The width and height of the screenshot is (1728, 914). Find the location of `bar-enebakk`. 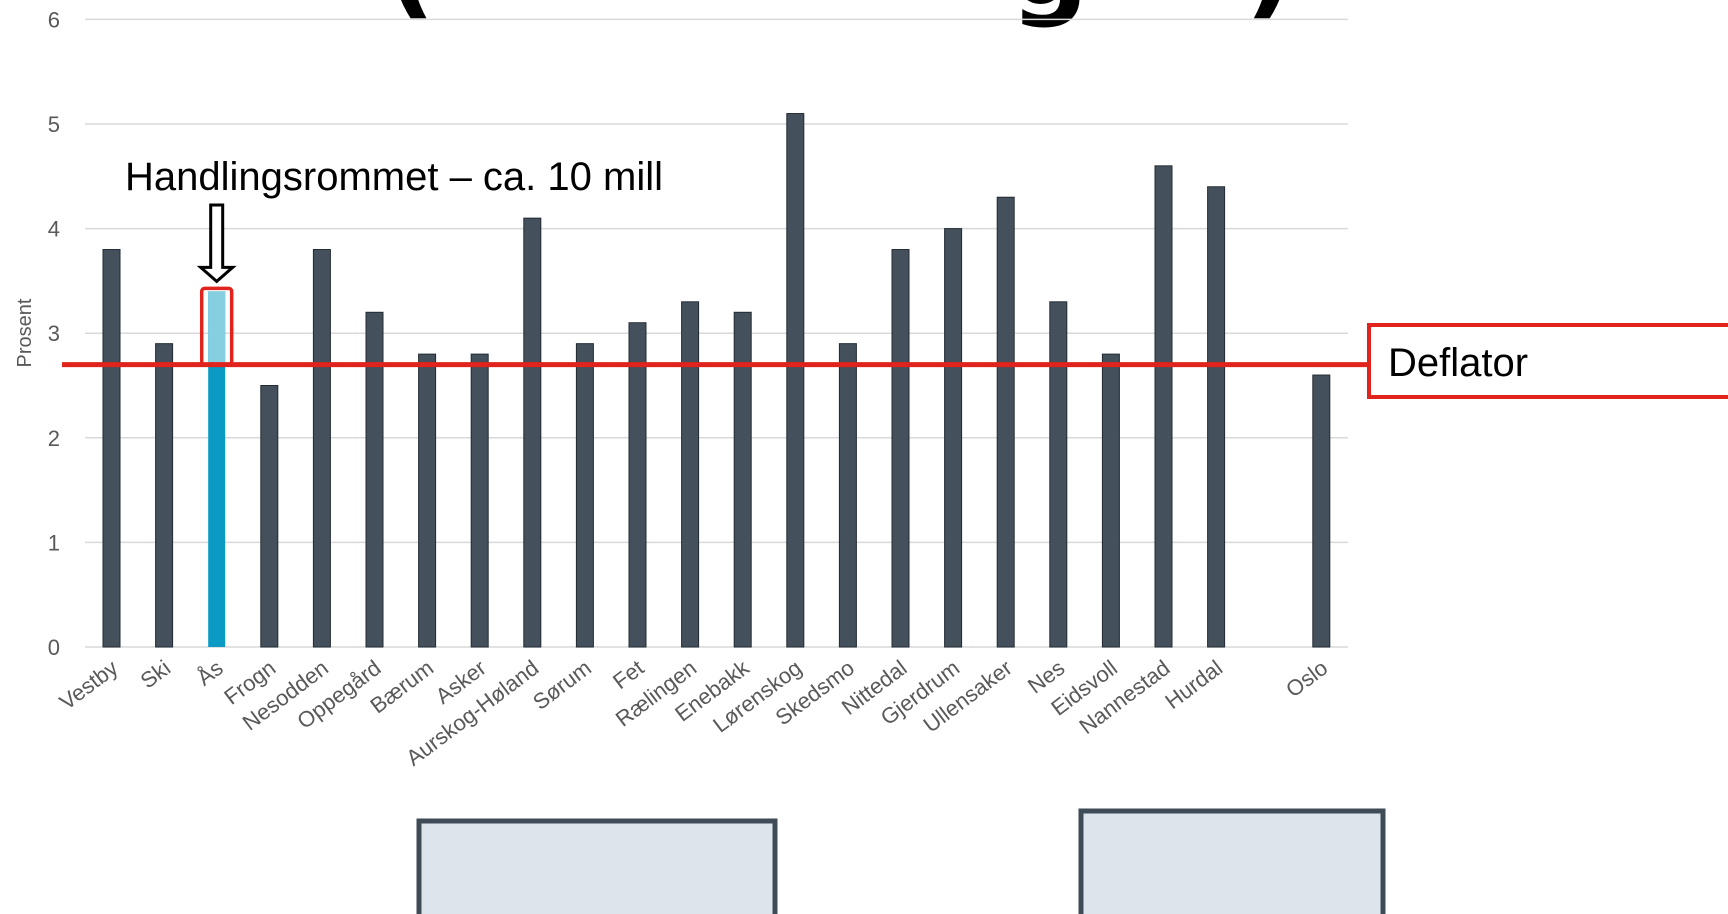

bar-enebakk is located at coordinates (742, 479).